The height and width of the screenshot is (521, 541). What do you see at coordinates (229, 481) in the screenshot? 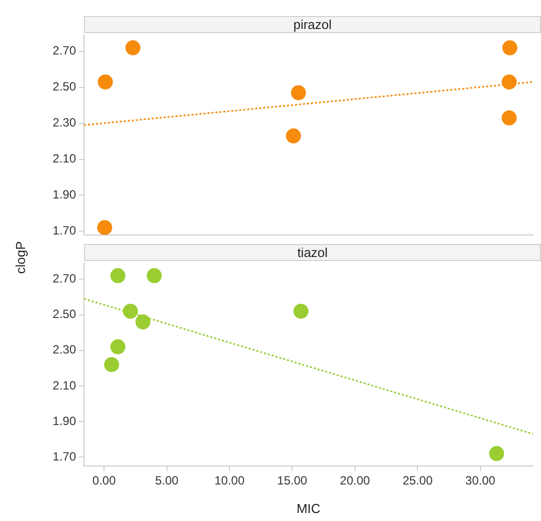
I see `x-tick-label: 10.00` at bounding box center [229, 481].